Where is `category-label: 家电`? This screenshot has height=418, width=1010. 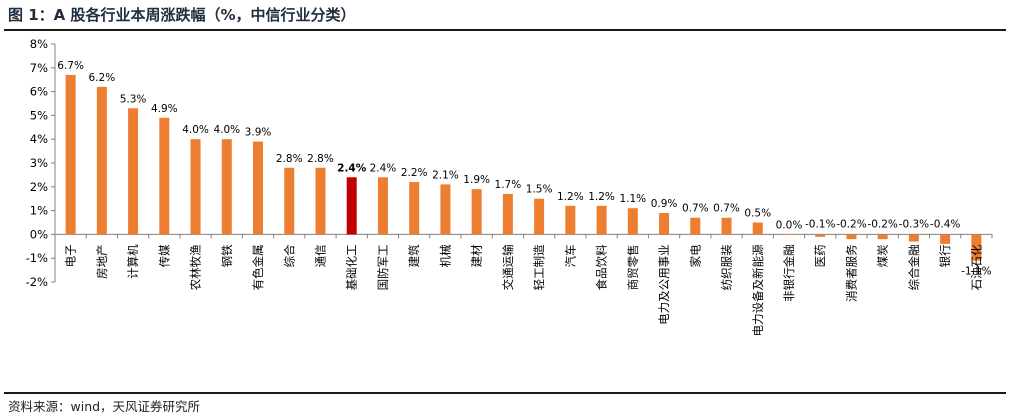
category-label: 家电 is located at coordinates (695, 255).